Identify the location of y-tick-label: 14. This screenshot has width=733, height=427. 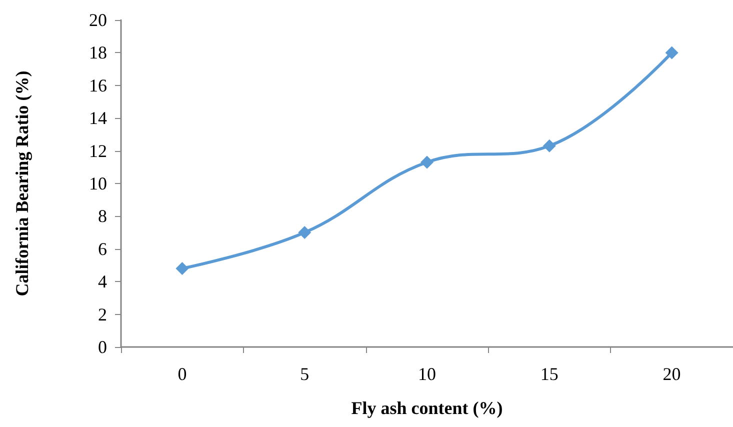
(98, 118).